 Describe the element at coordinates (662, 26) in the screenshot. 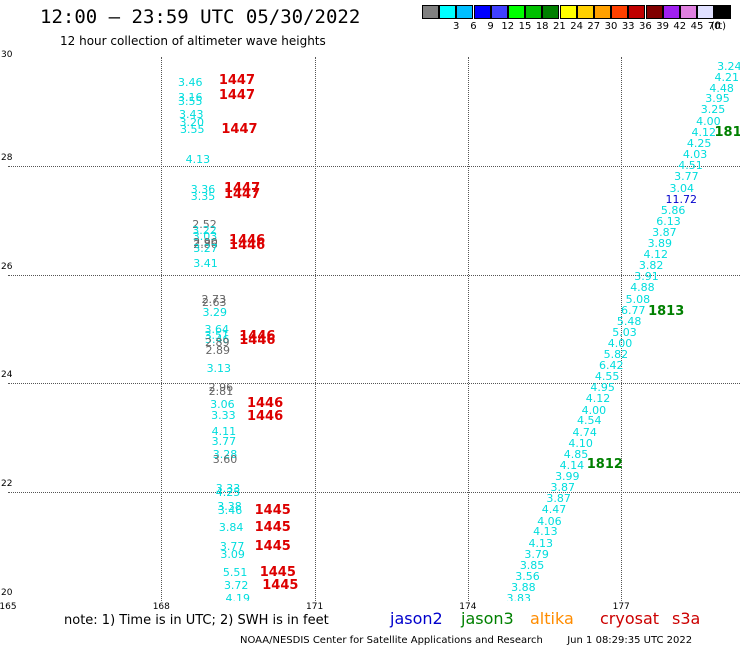

I see `color-legend-label: 39` at that location.